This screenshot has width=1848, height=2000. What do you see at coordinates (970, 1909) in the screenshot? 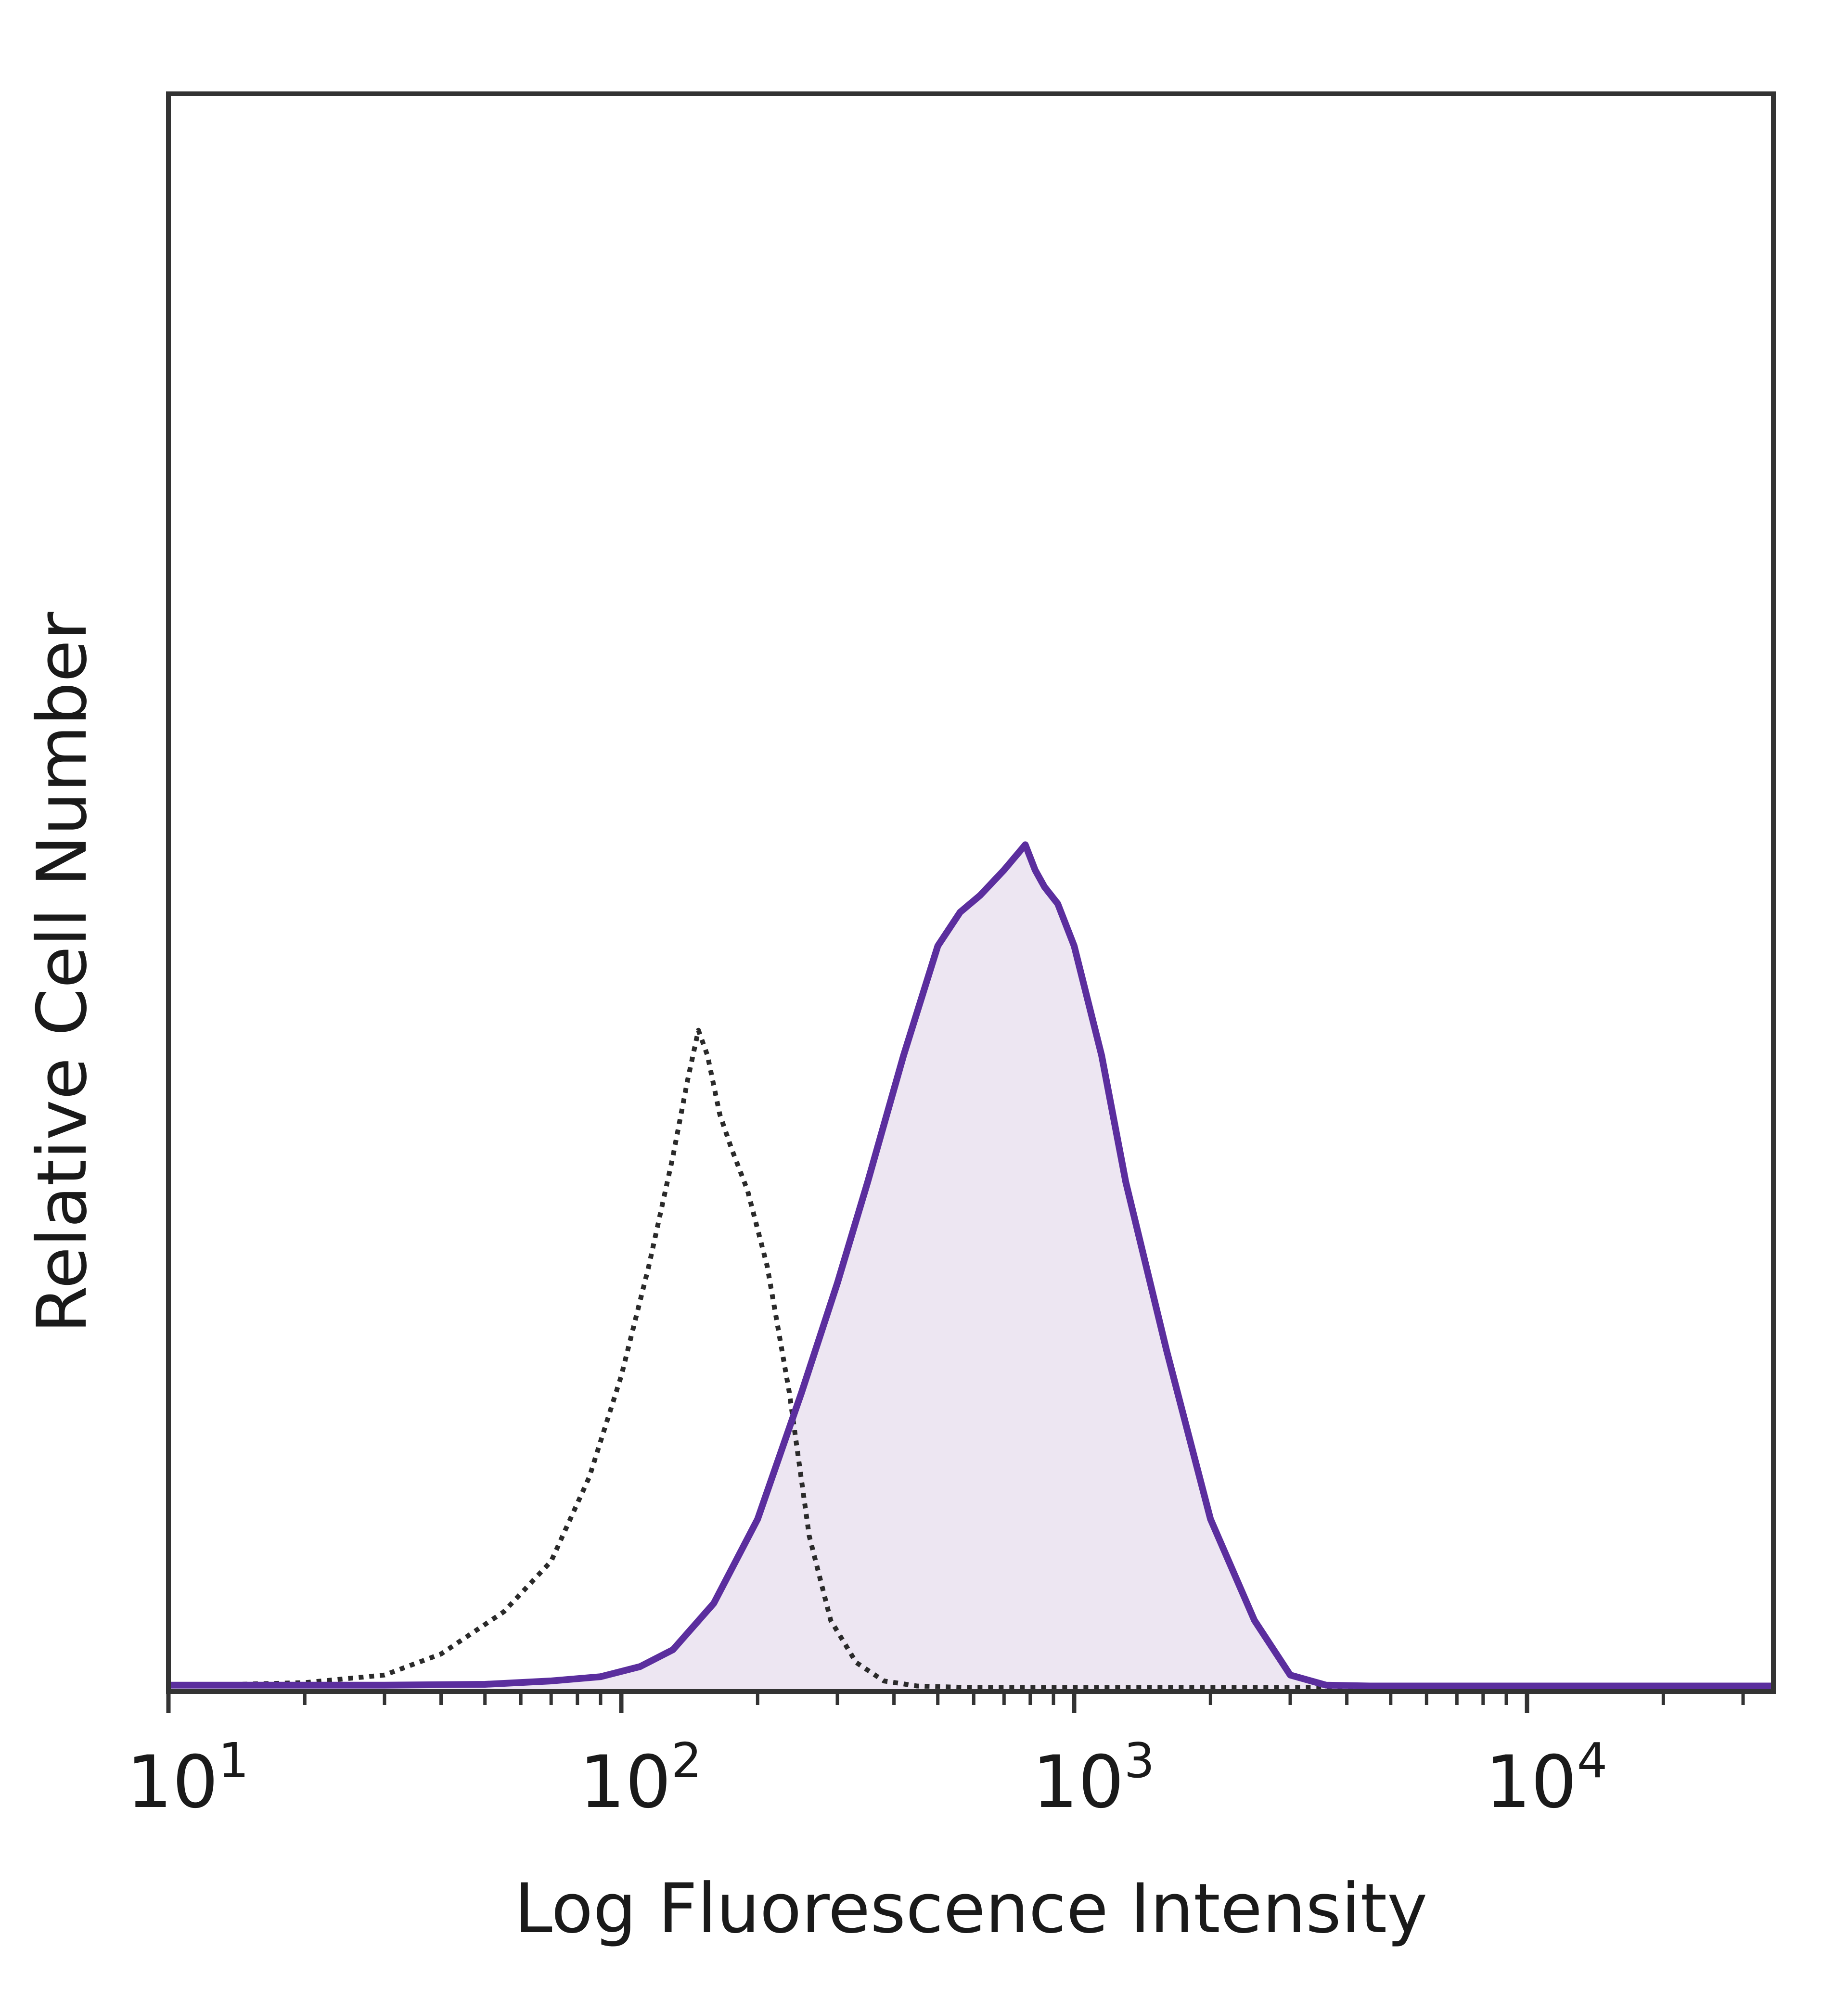
I see `x-axis-title: Log Fluorescence Intensity` at bounding box center [970, 1909].